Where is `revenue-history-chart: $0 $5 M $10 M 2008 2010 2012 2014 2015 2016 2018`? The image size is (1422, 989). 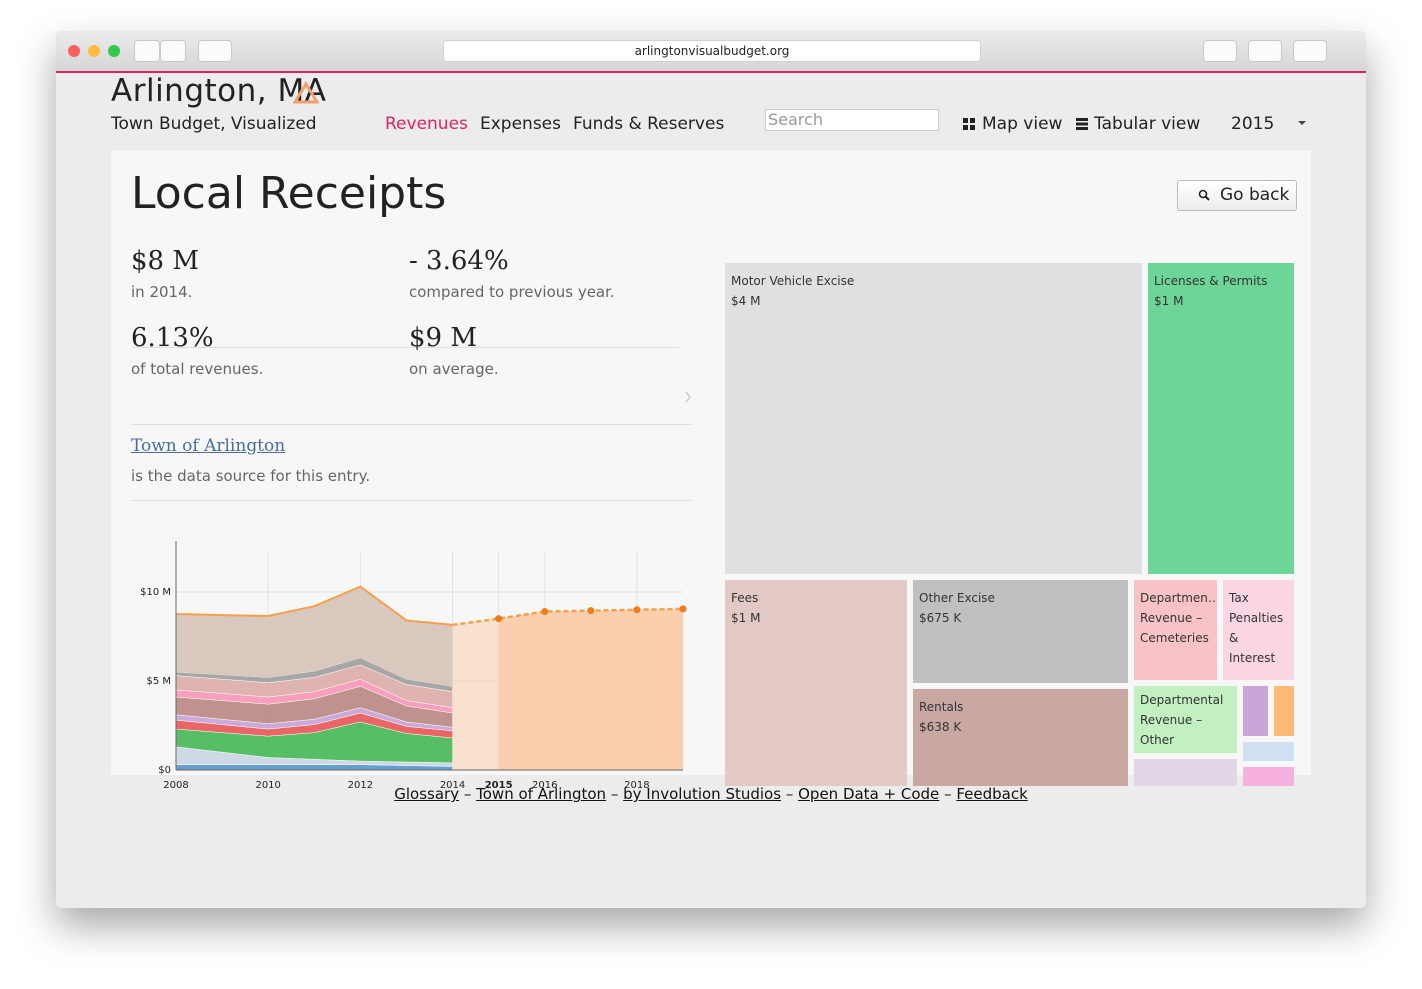
revenue-history-chart: $0 $5 M $10 M 2008 2010 2012 2014 2015 2016 2018 is located at coordinates (413, 666).